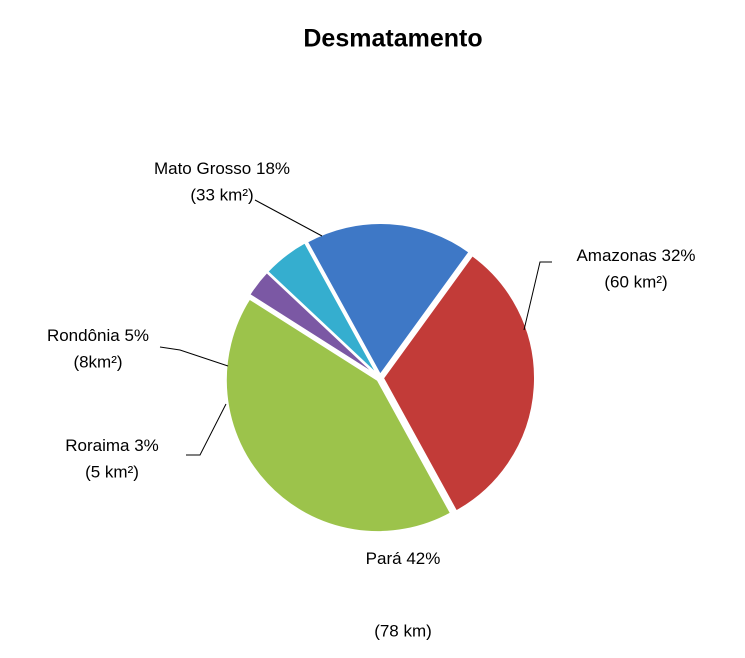  What do you see at coordinates (221, 194) in the screenshot?
I see `amount-label: (33 km²)` at bounding box center [221, 194].